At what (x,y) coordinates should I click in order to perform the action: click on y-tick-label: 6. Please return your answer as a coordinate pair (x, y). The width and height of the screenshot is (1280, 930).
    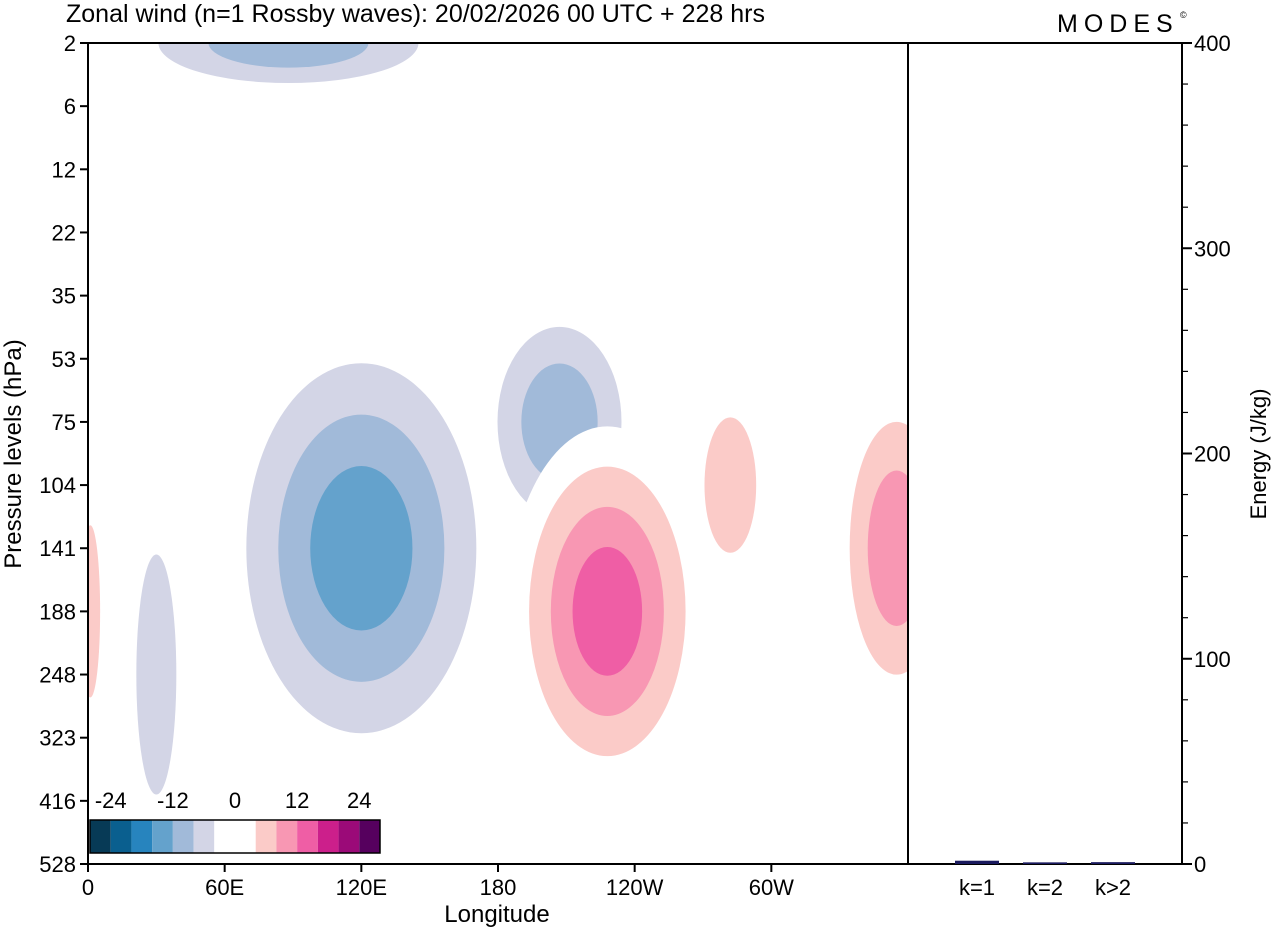
    Looking at the image, I should click on (70, 106).